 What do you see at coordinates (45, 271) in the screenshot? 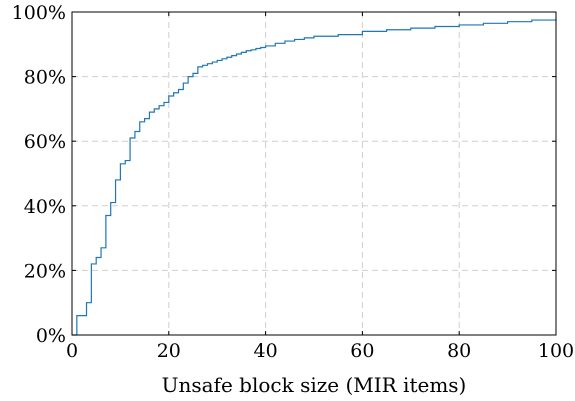
I see `y-tick-label: 20%` at bounding box center [45, 271].